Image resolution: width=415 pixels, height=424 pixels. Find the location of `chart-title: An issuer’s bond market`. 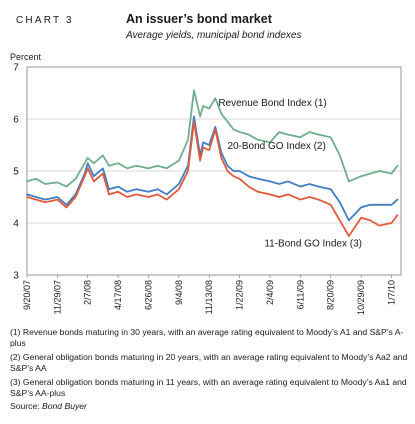

chart-title: An issuer’s bond market is located at coordinates (199, 19).